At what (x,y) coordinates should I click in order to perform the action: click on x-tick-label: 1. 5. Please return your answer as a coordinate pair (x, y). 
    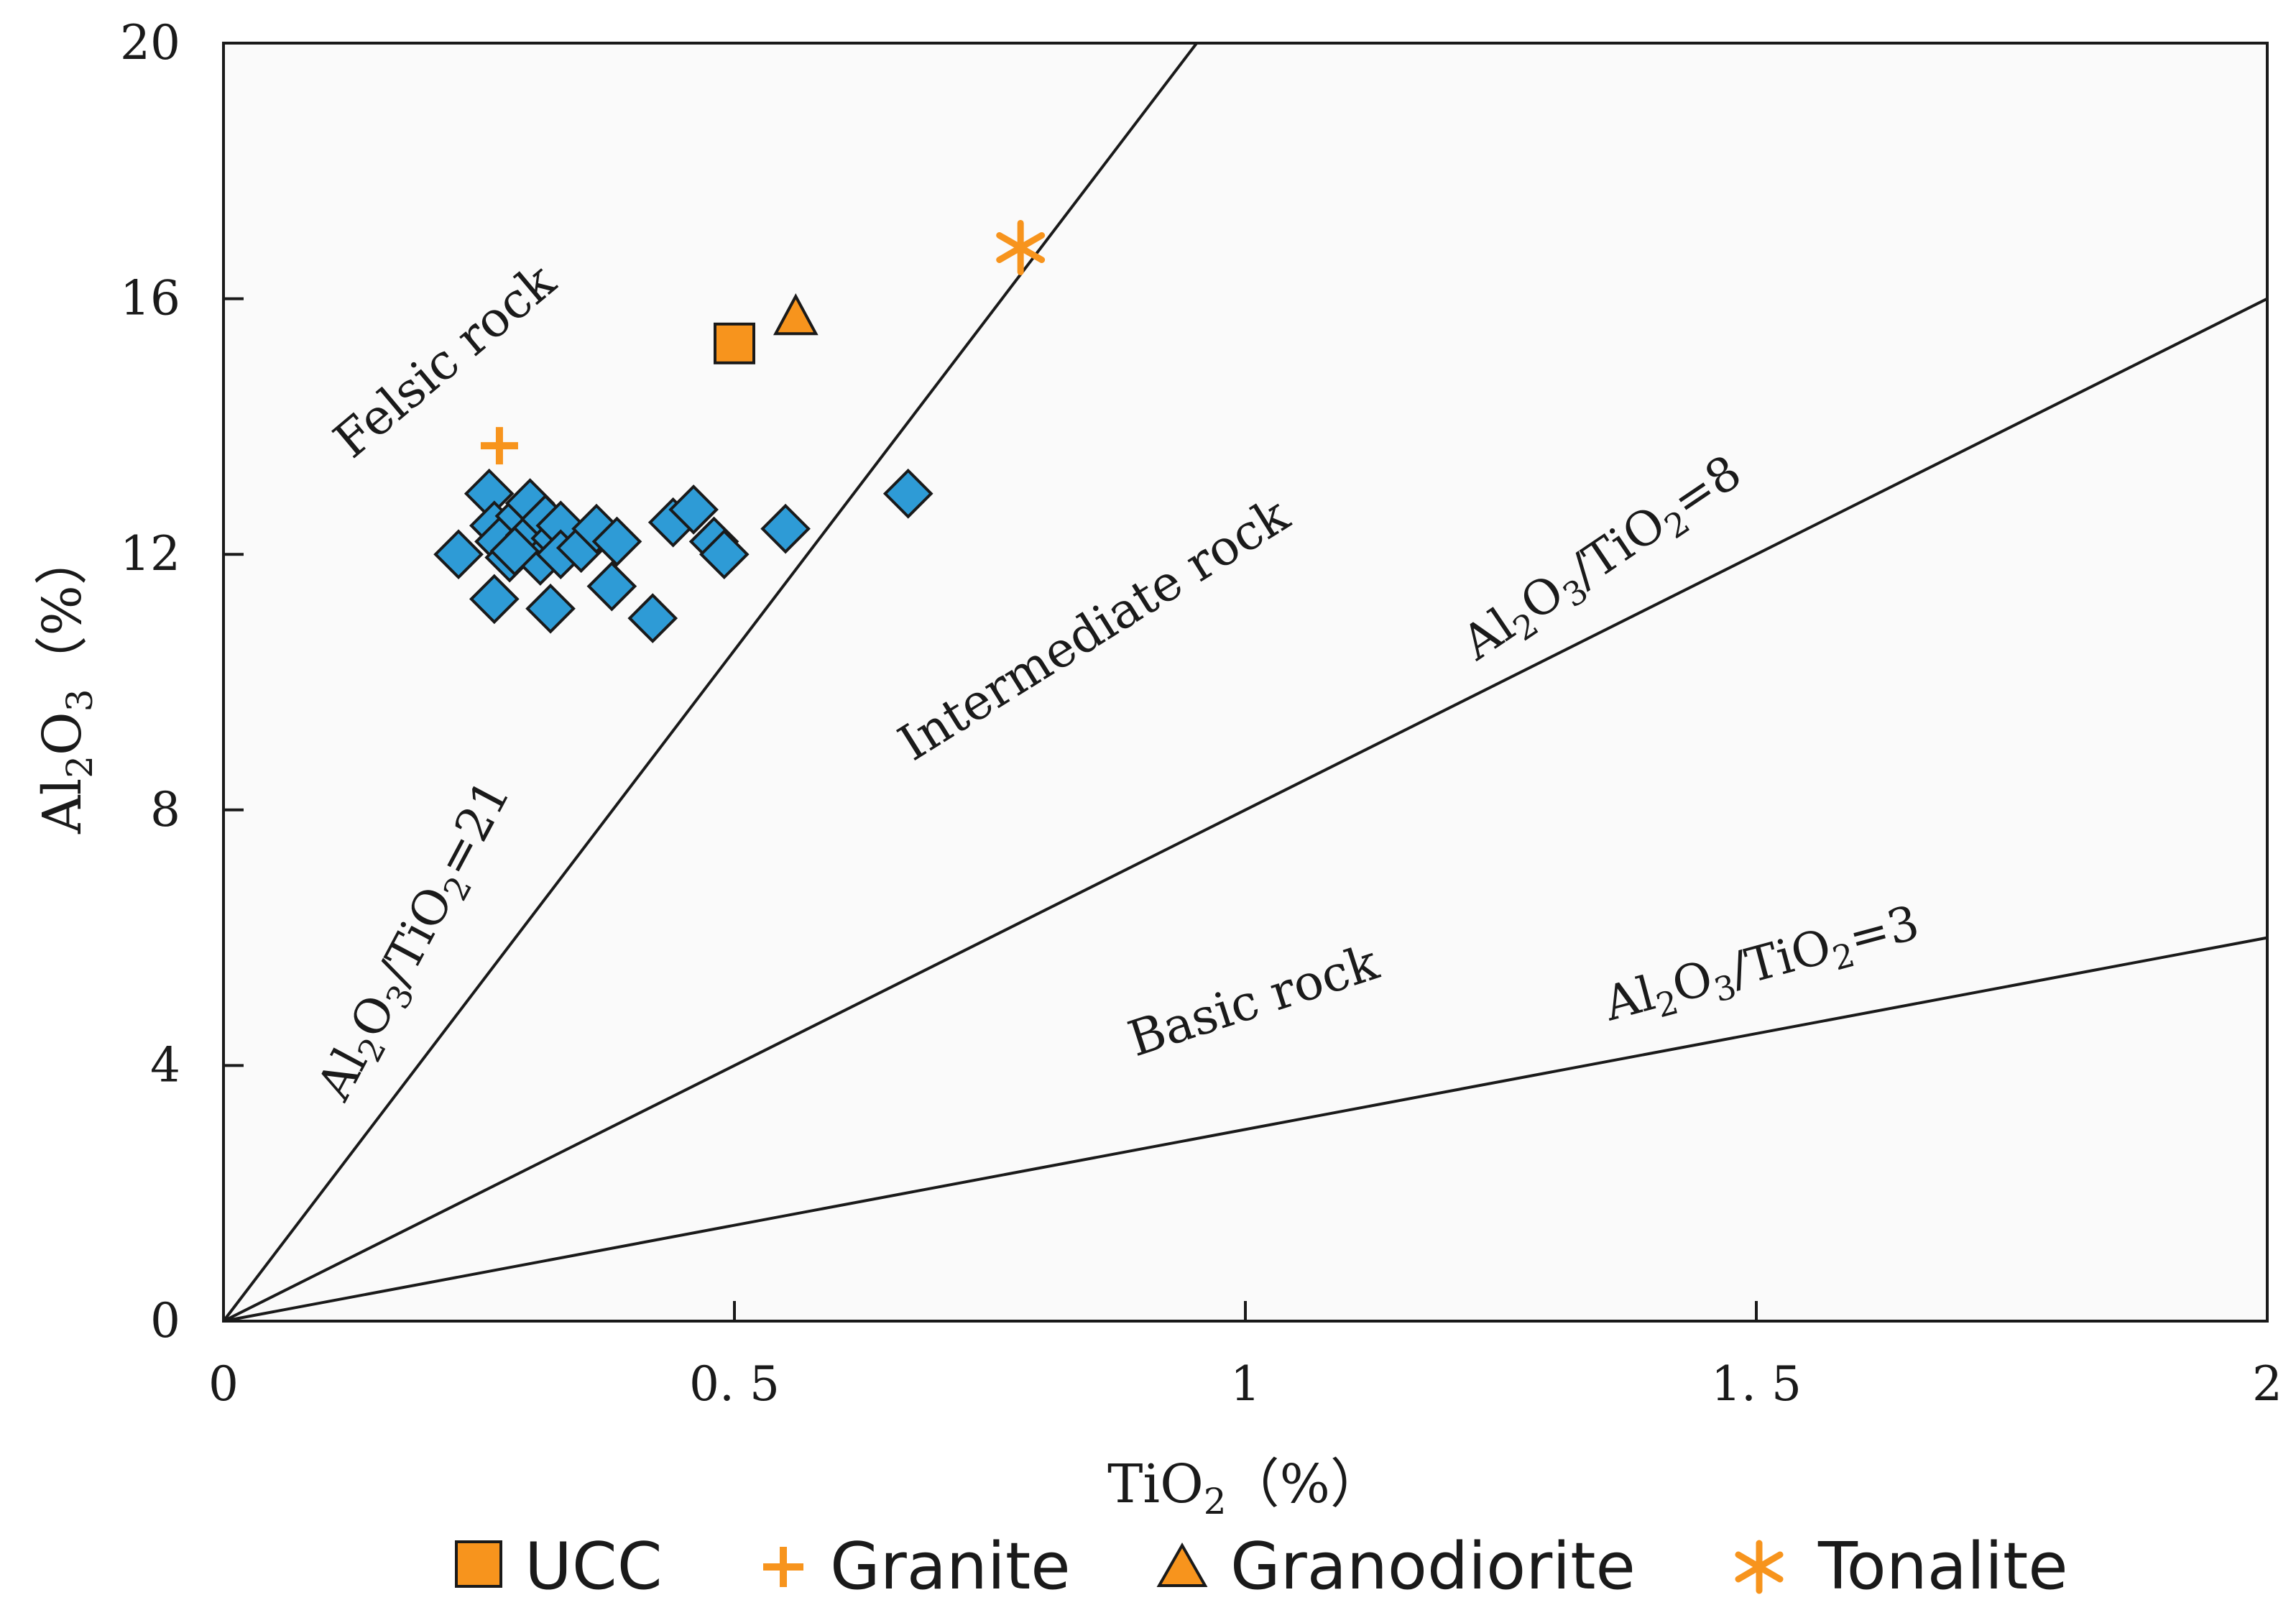
    Looking at the image, I should click on (1756, 1384).